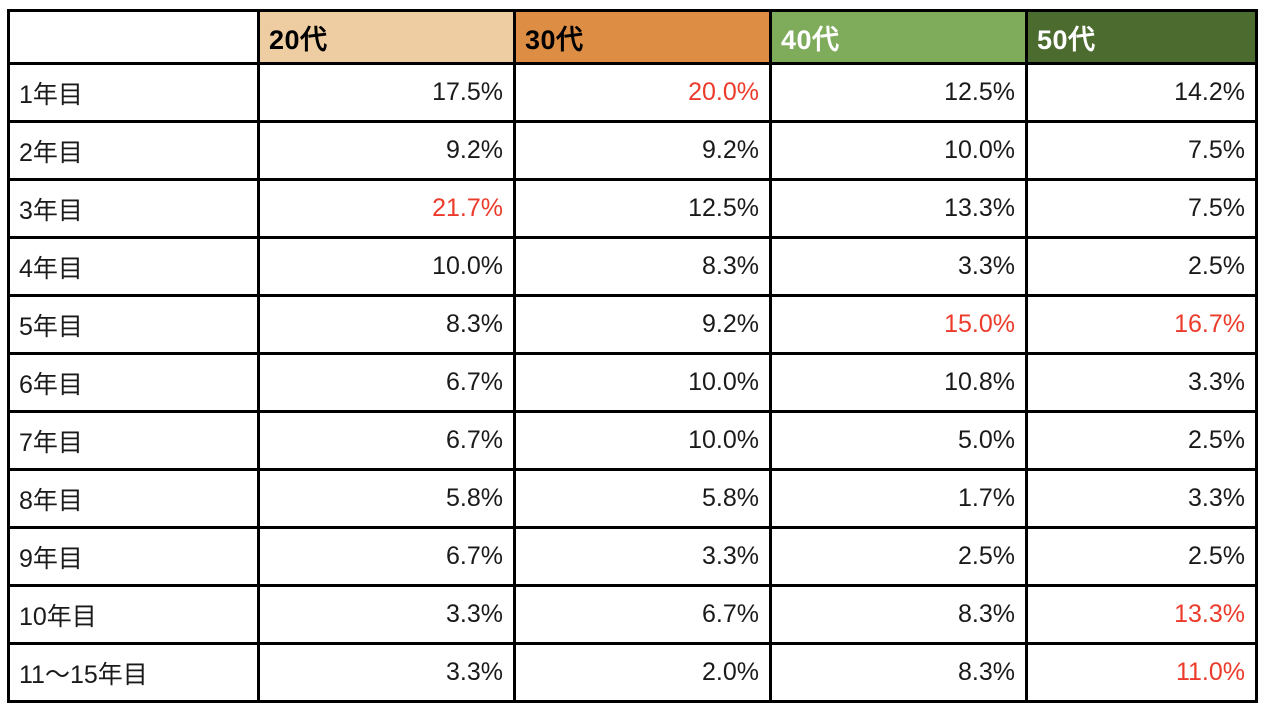 This screenshot has height=712, width=1264. I want to click on table-row: 3年目 21.7% 12.5% 13.3% 7.5%, so click(632, 208).